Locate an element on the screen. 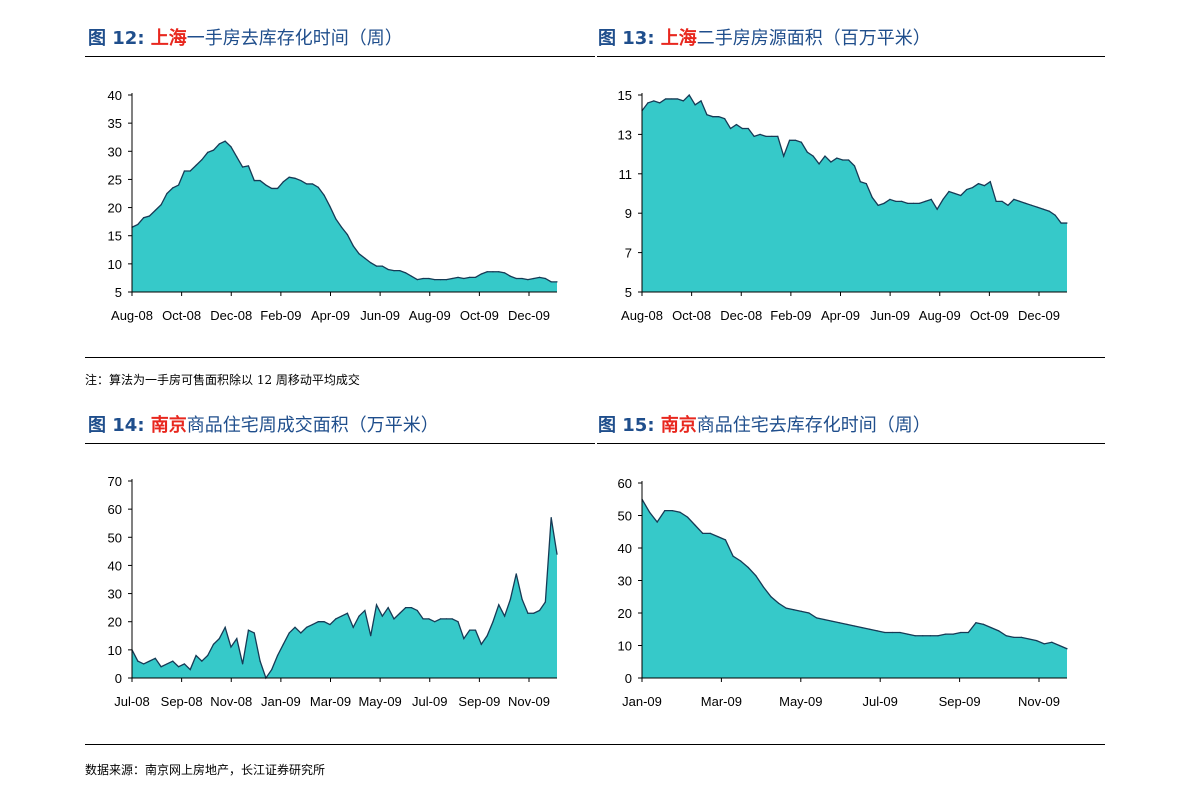  figure-13-rest: 二手房房源面积（百万平米） is located at coordinates (813, 38).